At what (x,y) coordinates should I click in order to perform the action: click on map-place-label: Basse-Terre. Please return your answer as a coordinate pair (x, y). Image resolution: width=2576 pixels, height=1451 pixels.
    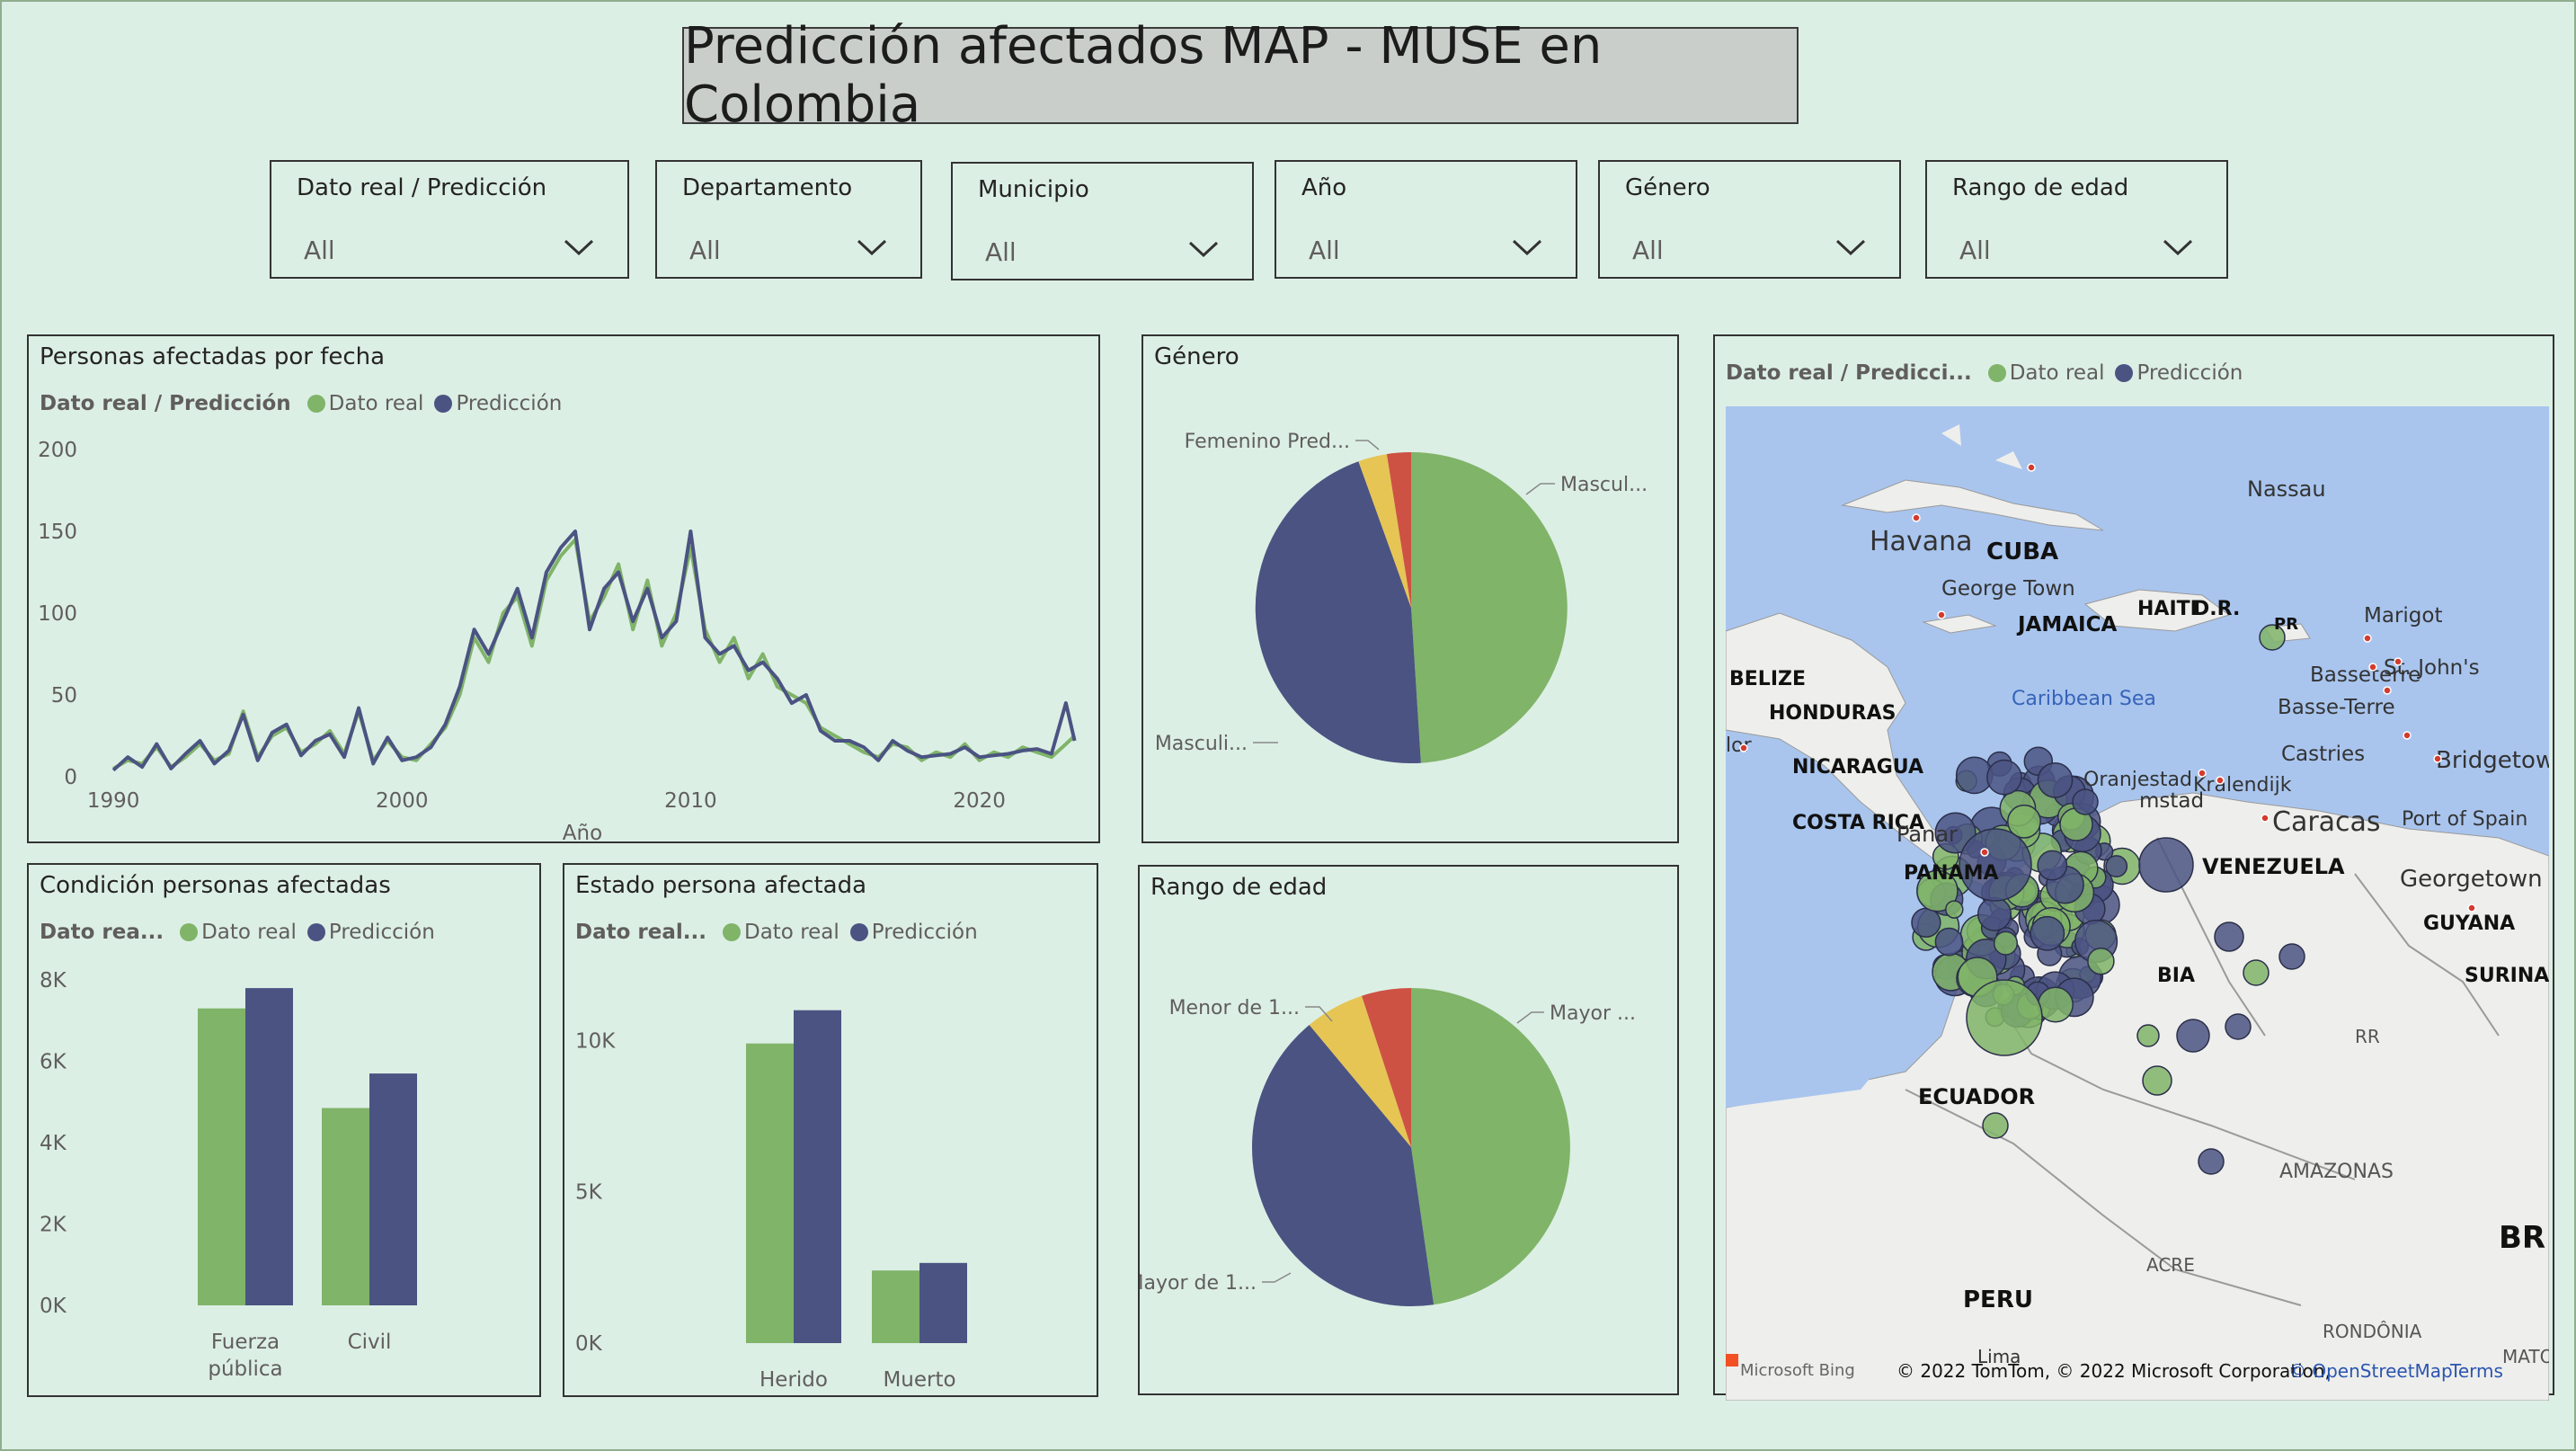
    Looking at the image, I should click on (2336, 707).